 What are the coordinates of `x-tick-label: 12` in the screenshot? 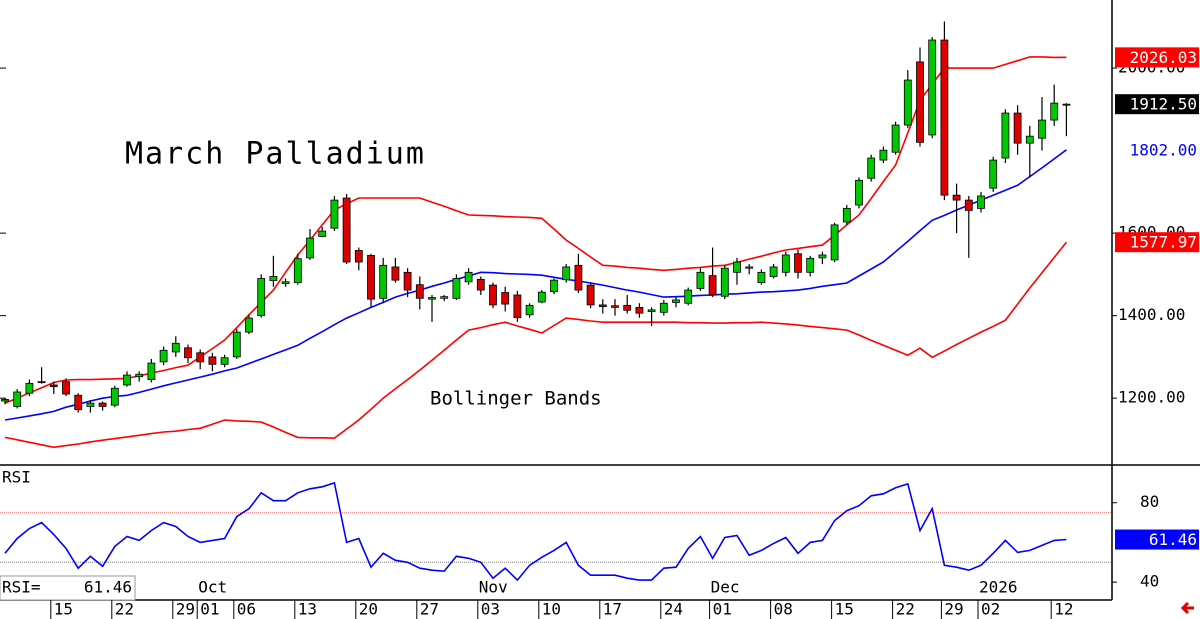 It's located at (1063, 609).